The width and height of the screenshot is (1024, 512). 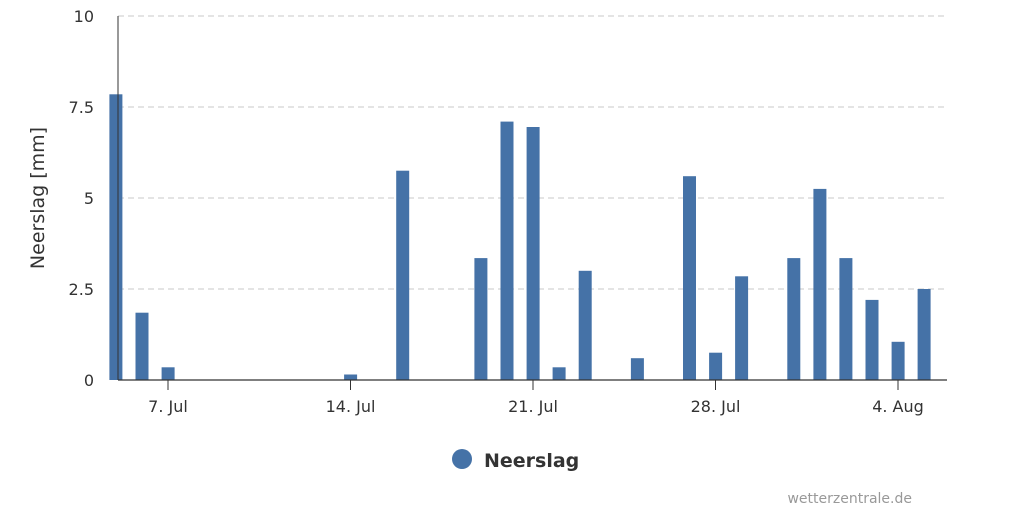 I want to click on y-tick-label: 2.5, so click(x=81, y=289).